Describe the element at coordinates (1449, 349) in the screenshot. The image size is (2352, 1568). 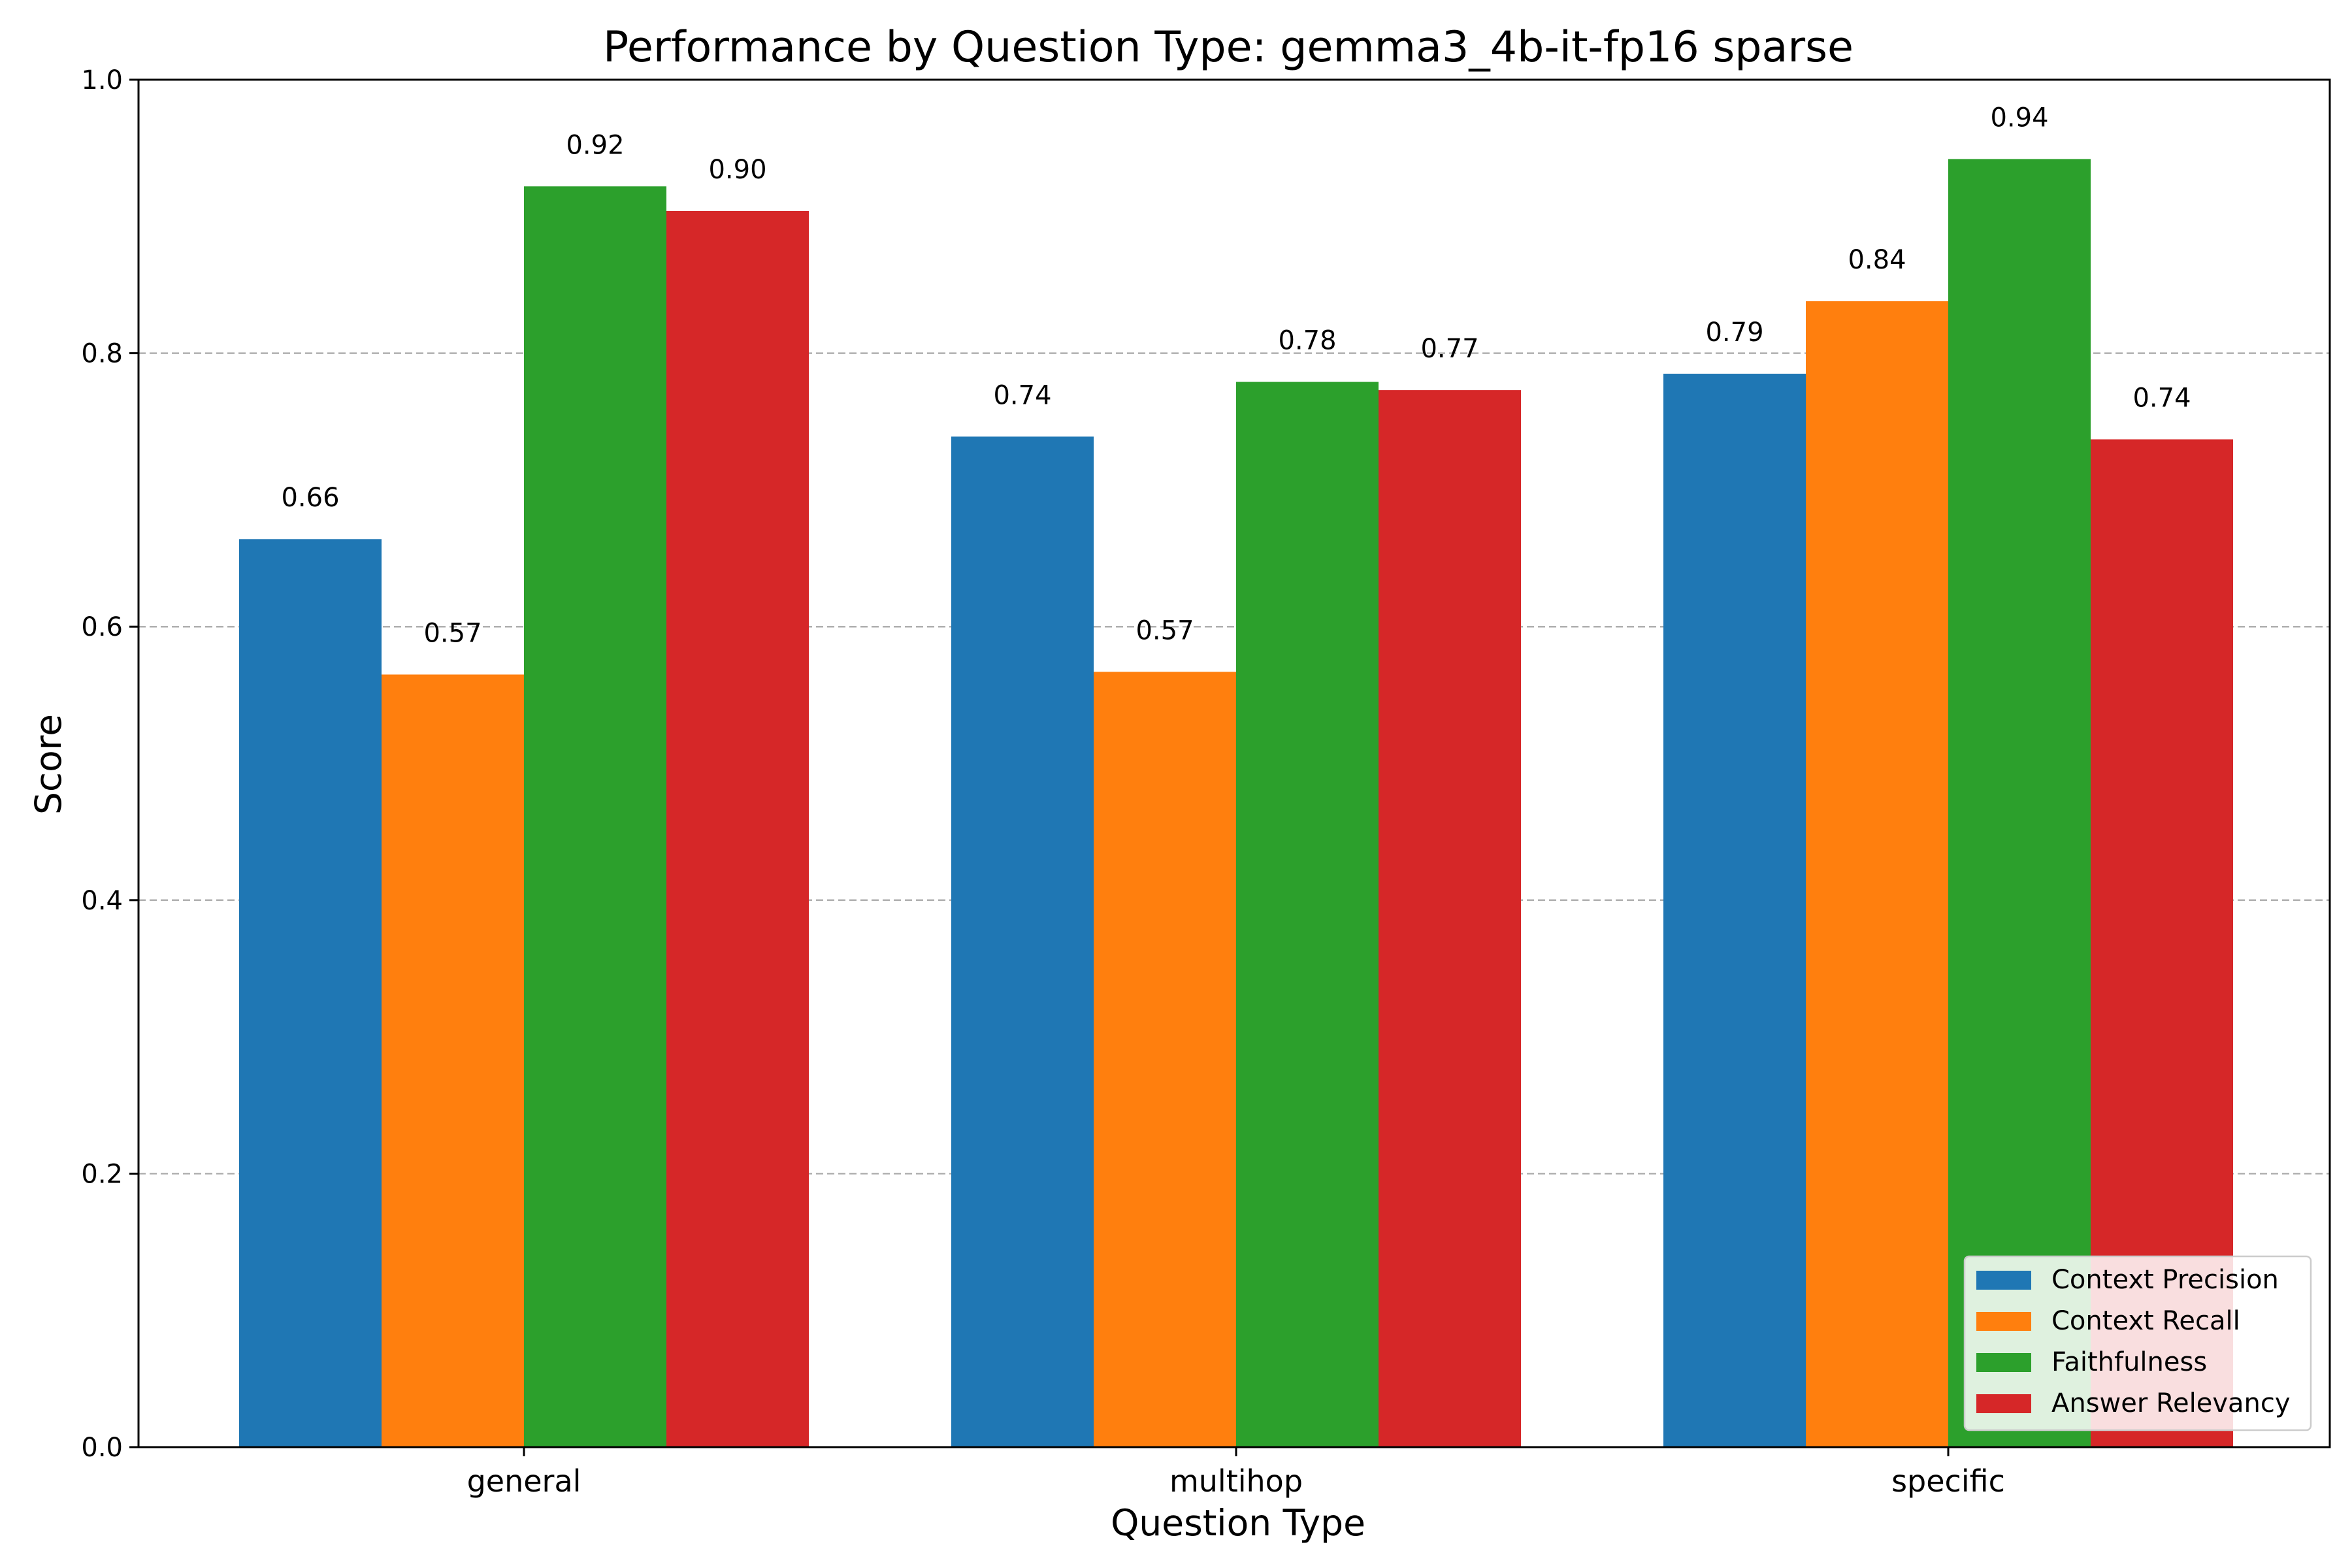
I see `bar-value-label: 0.77` at that location.